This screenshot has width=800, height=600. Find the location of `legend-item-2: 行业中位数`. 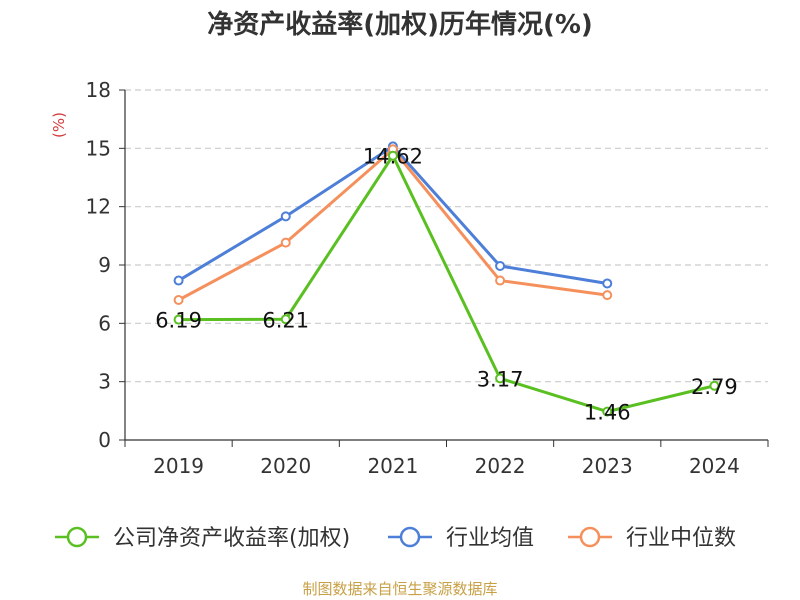

legend-item-2: 行业中位数 is located at coordinates (652, 538).